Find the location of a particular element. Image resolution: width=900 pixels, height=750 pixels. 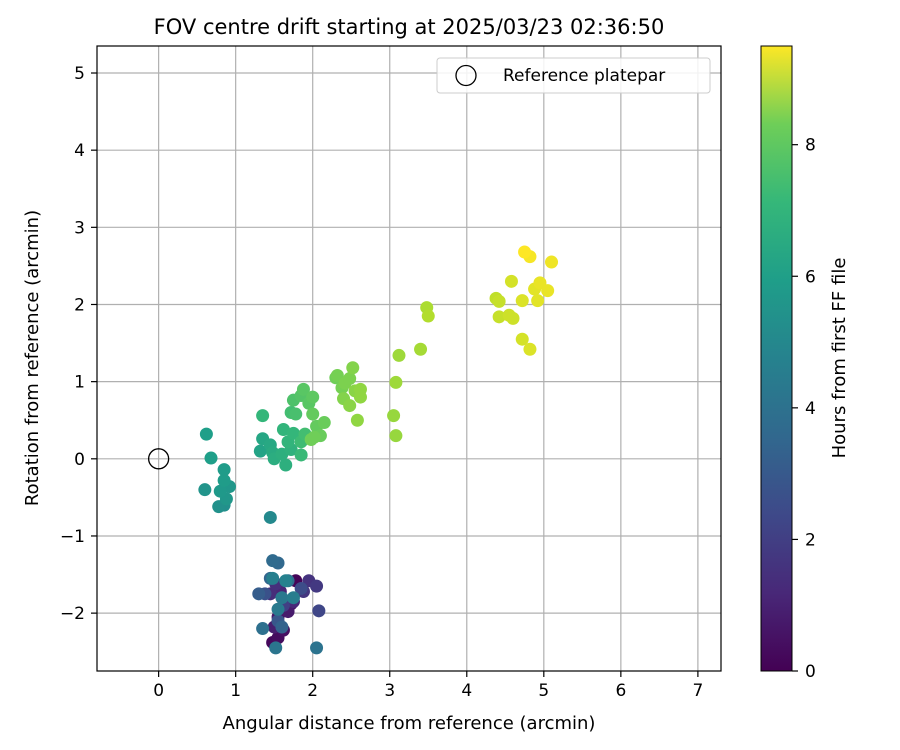

colorbar-gradient is located at coordinates (776, 358).